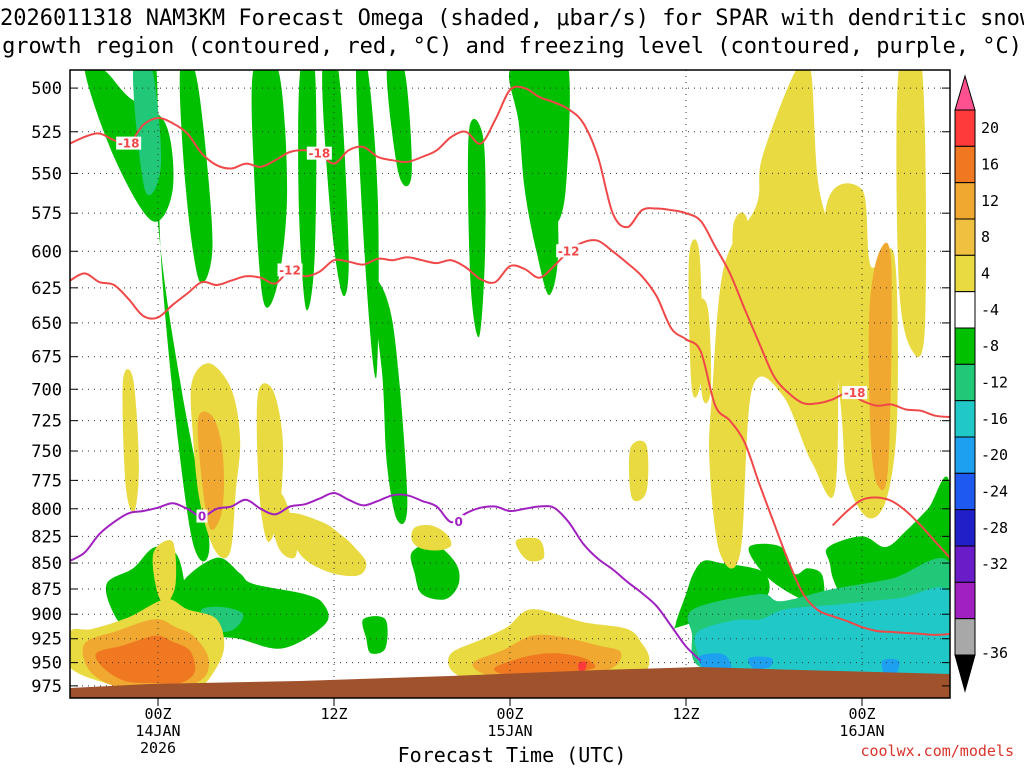  I want to click on colorbar-label: 8, so click(985, 237).